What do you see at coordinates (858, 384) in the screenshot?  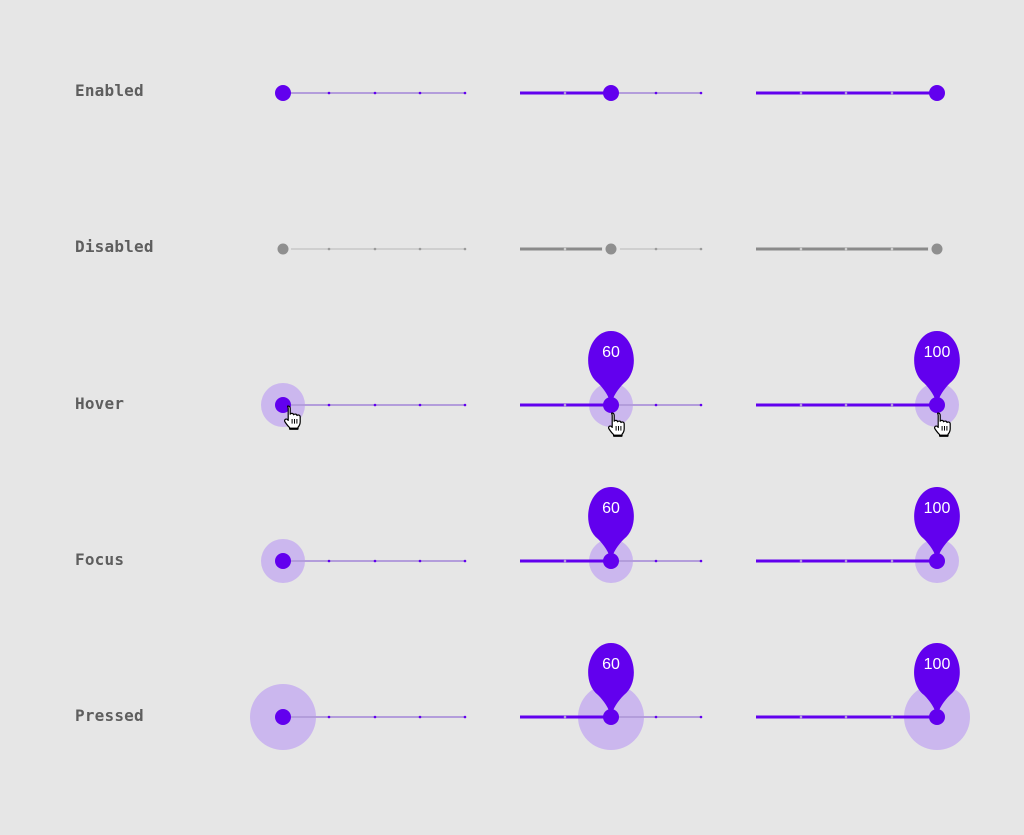 I see `slider-hover-100: 100` at bounding box center [858, 384].